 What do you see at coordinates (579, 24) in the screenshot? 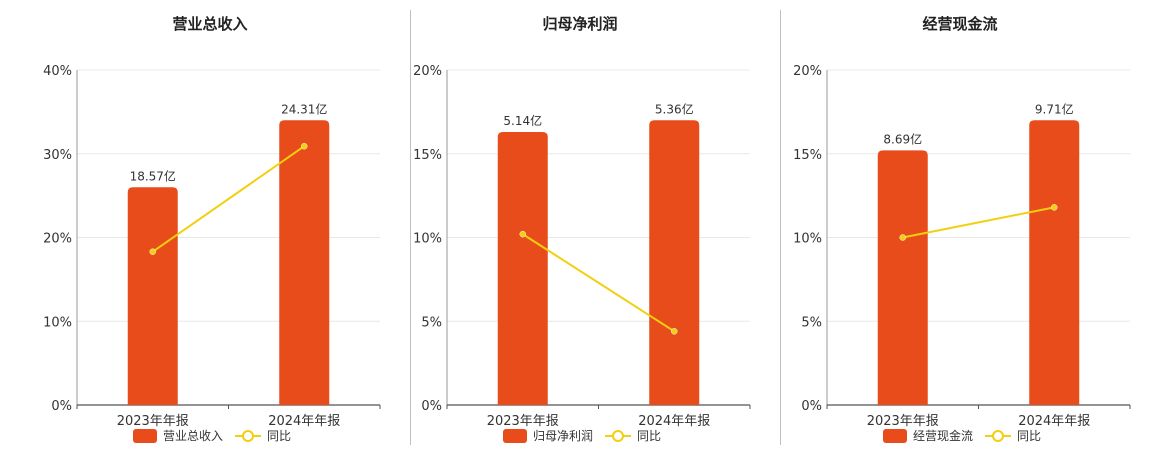
I see `chart-title: 归母净利润` at bounding box center [579, 24].